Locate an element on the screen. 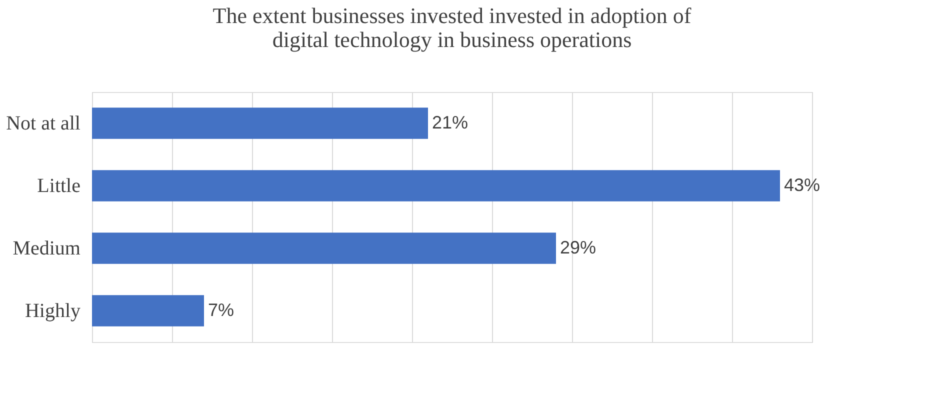  y-tick-label: Medium is located at coordinates (46, 248).